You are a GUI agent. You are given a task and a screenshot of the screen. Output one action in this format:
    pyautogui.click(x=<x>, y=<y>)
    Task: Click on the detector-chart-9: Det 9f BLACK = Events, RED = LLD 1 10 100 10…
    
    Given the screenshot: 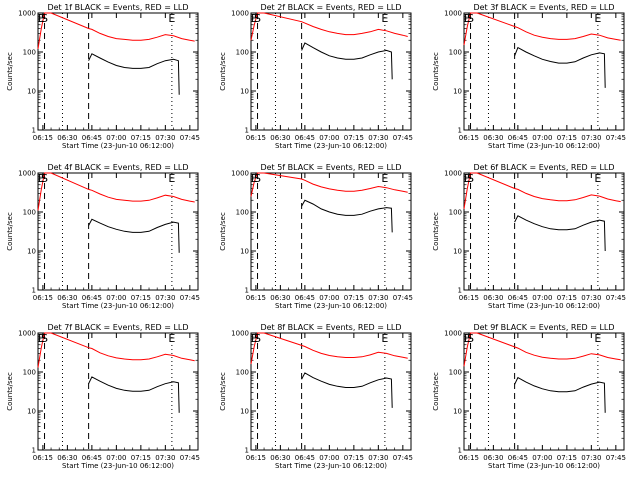 What is the action you would take?
    pyautogui.click(x=529, y=396)
    